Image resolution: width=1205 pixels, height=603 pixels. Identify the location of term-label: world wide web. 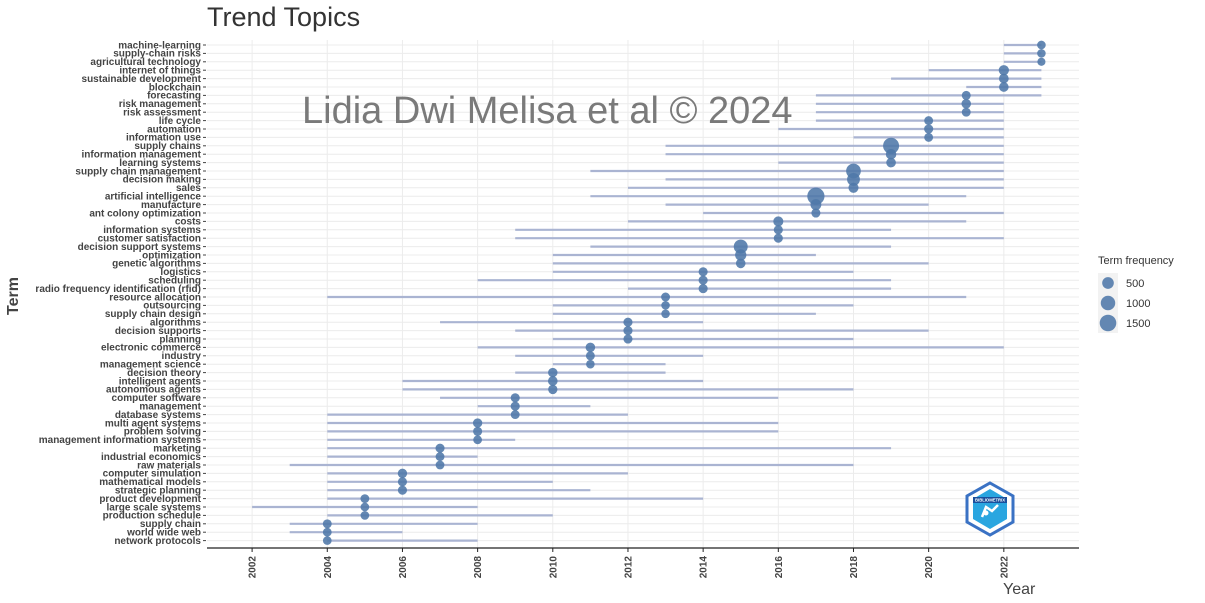
(163, 533).